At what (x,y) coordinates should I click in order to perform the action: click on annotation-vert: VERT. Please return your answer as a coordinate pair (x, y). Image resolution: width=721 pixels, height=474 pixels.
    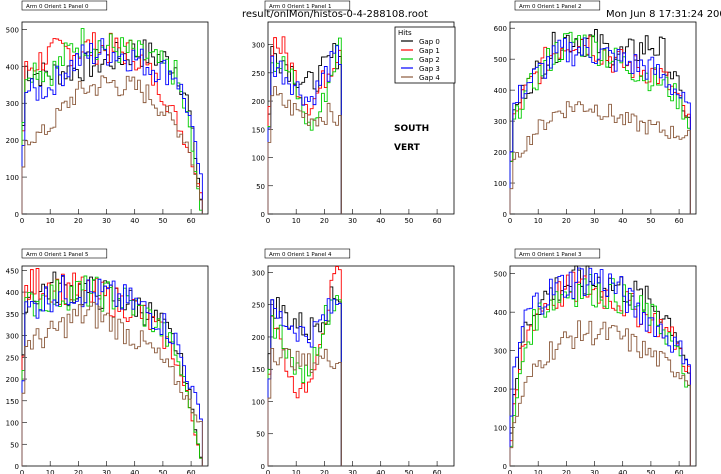
    Looking at the image, I should click on (407, 148).